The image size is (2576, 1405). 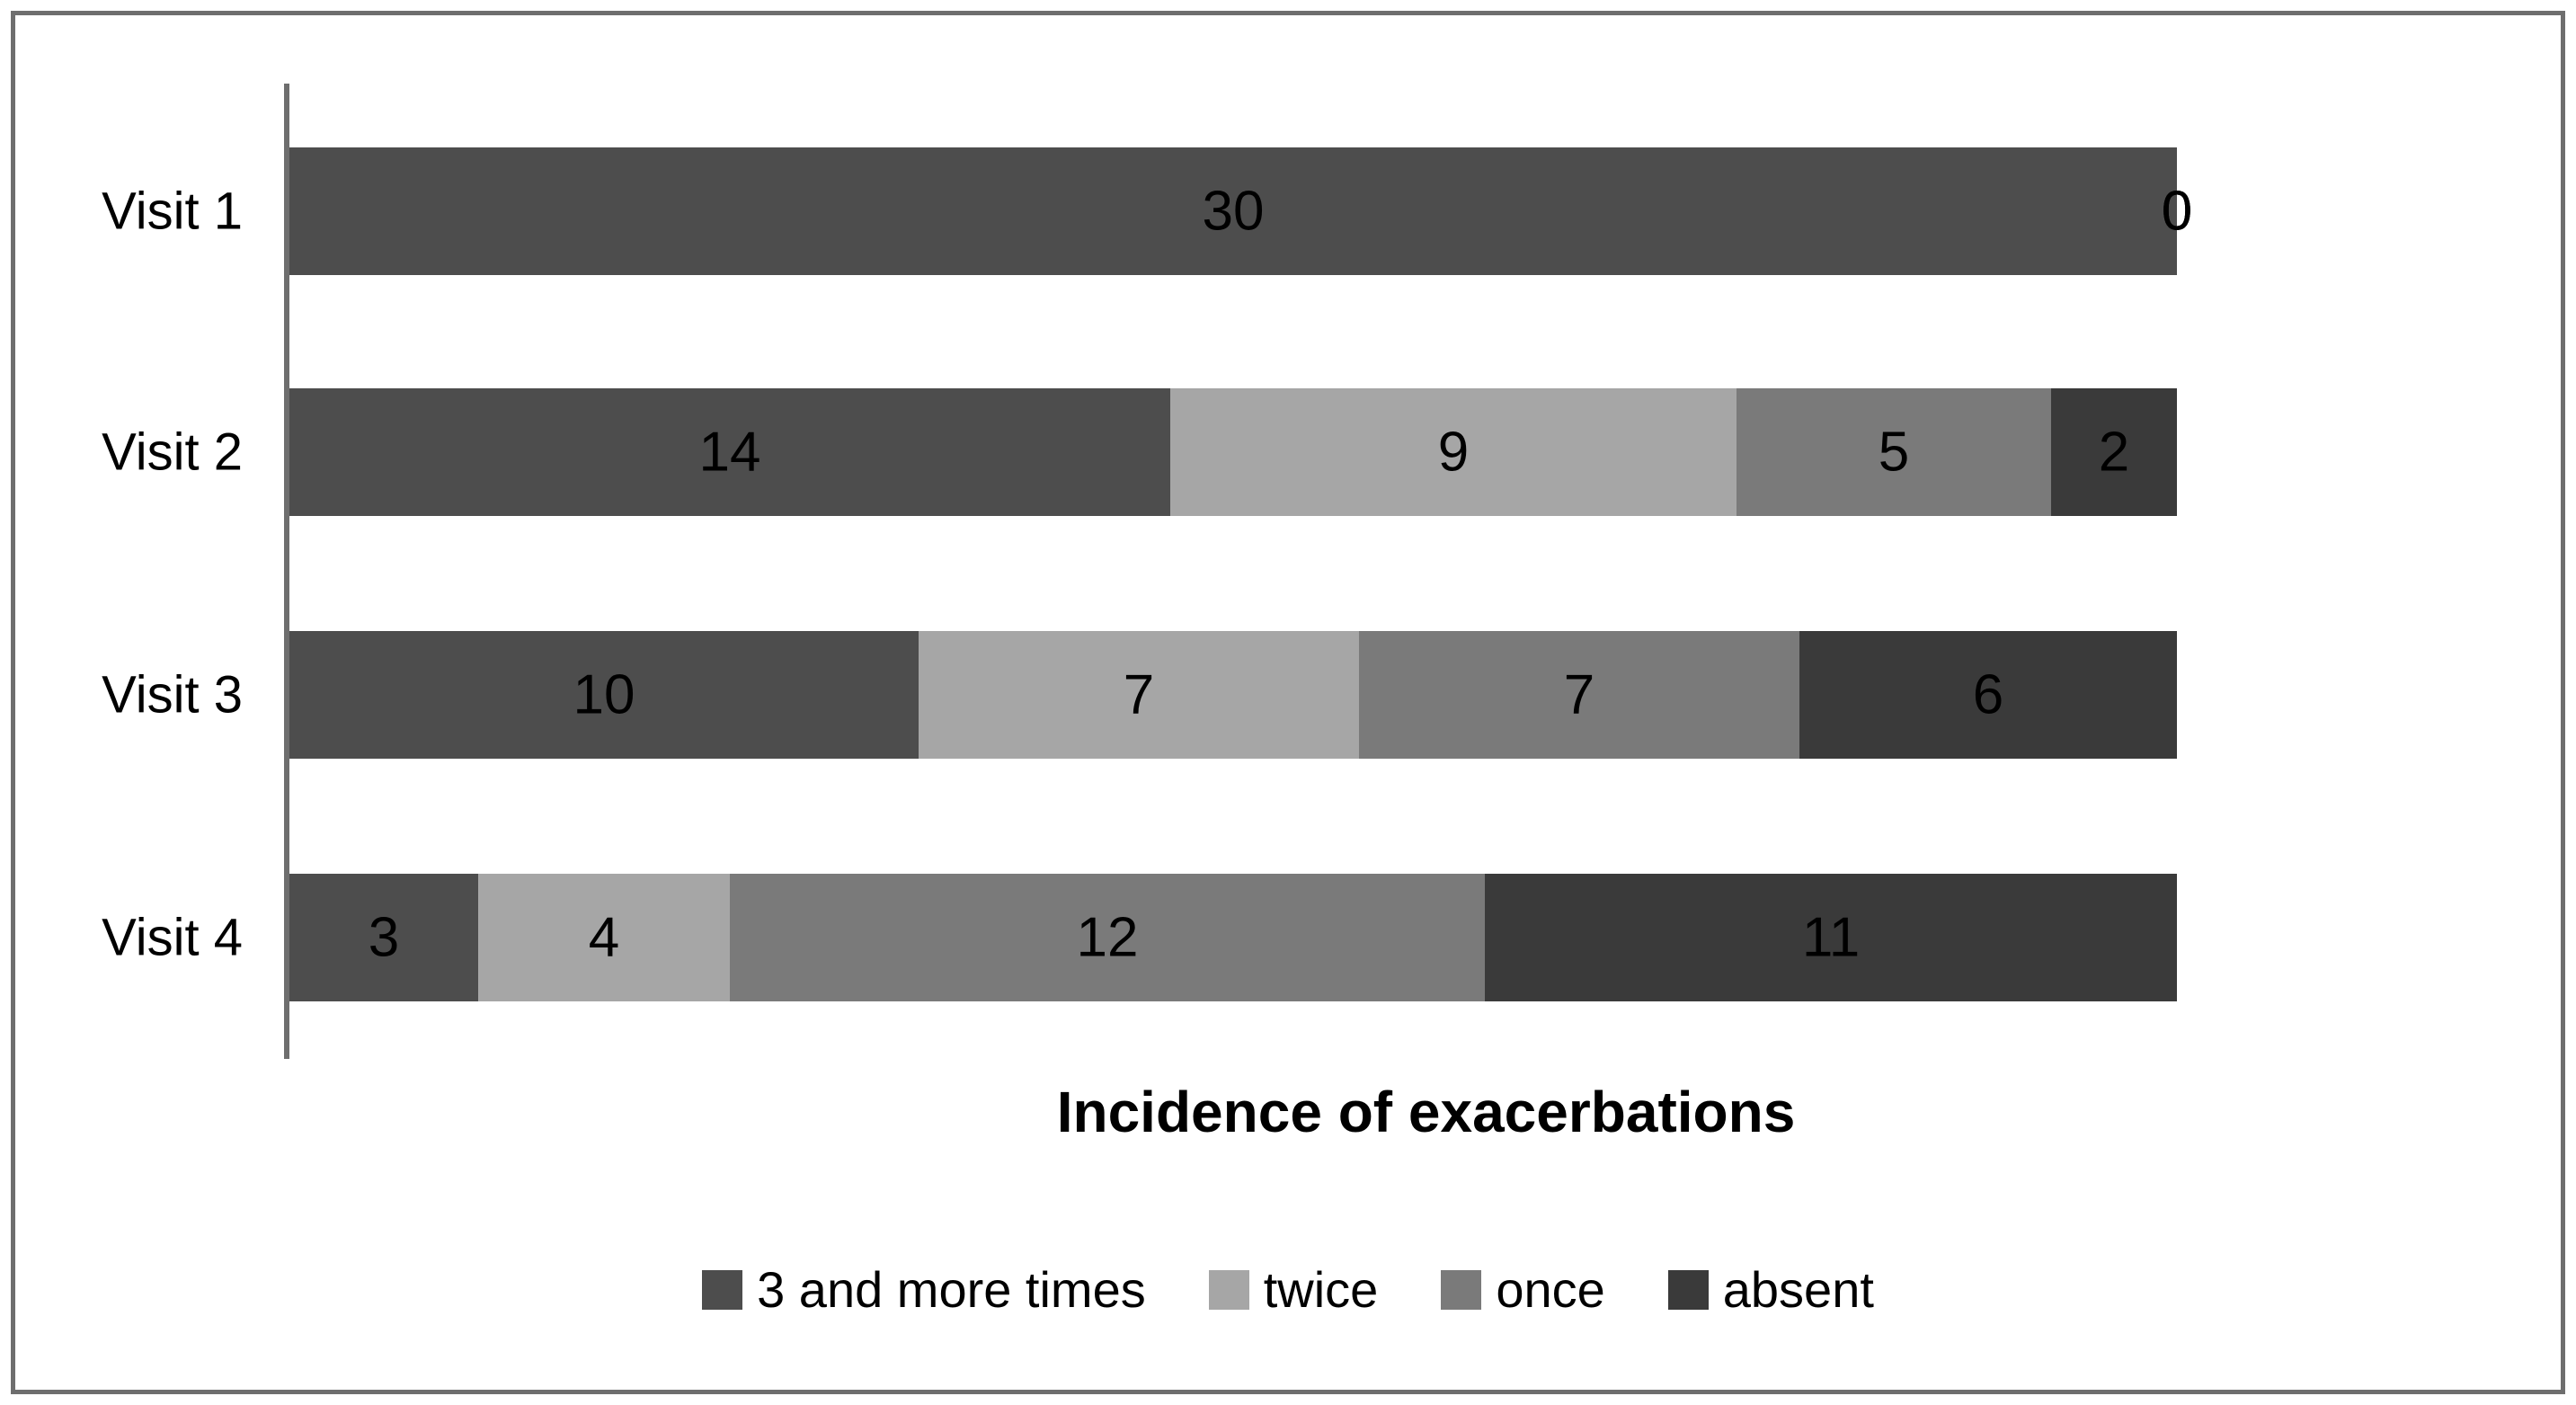 I want to click on legend: 3 and more times twice once absent, so click(x=1288, y=1289).